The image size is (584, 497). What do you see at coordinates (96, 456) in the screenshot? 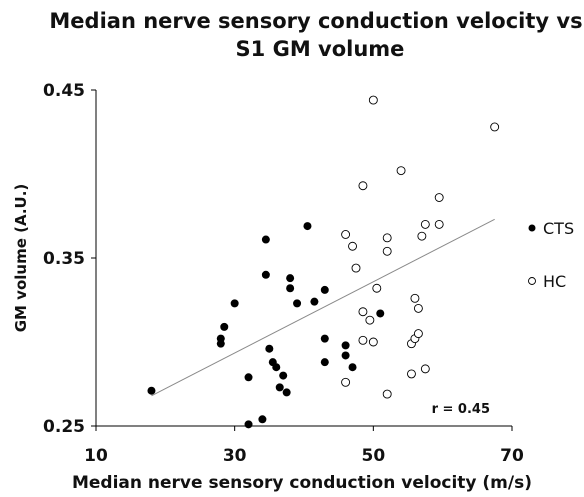
I see `x-tick-label: 10` at bounding box center [96, 456].